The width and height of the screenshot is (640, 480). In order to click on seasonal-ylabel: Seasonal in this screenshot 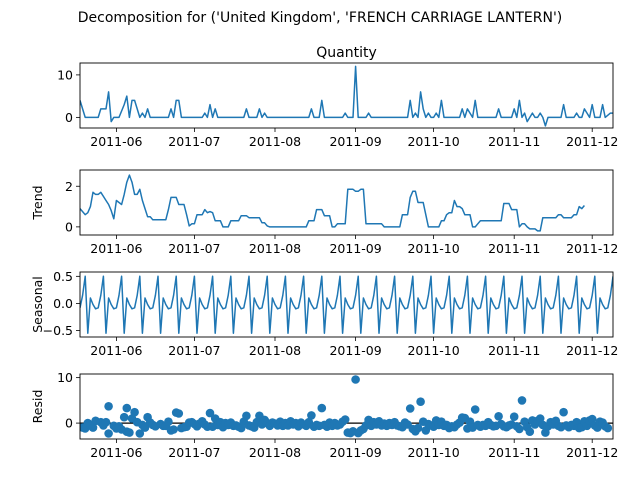, I will do `click(37, 304)`.